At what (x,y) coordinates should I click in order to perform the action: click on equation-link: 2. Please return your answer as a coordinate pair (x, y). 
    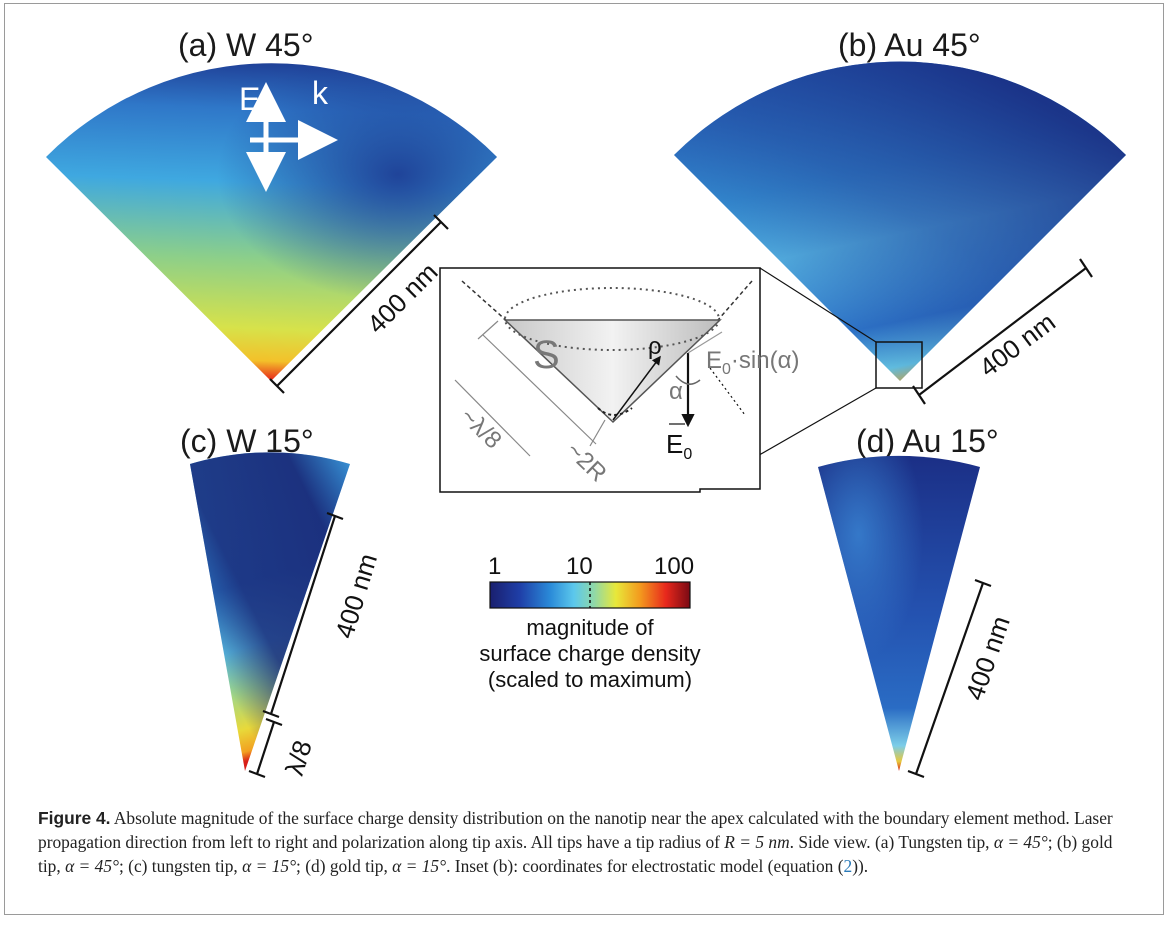
    Looking at the image, I should click on (848, 866).